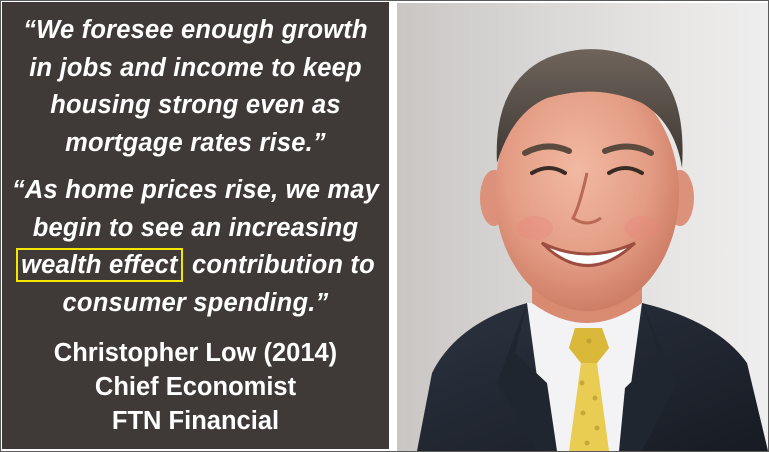 The width and height of the screenshot is (769, 452). Describe the element at coordinates (195, 142) in the screenshot. I see `quote-first-line: mortgage rates rise.”` at that location.